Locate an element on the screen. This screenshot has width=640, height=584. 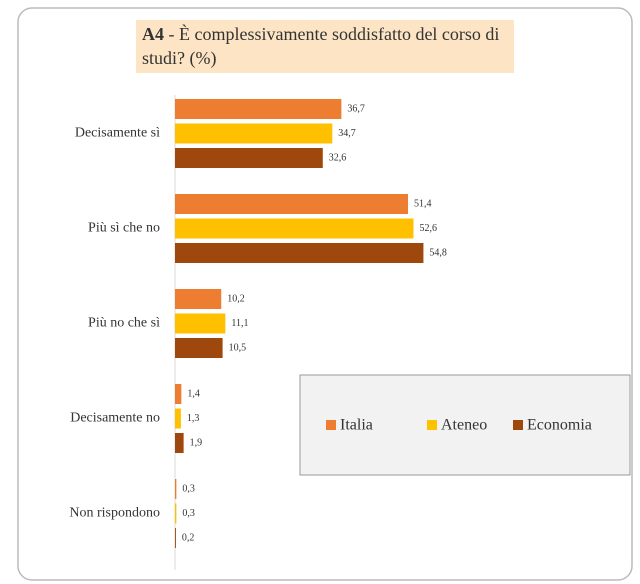
legend-box is located at coordinates (465, 425).